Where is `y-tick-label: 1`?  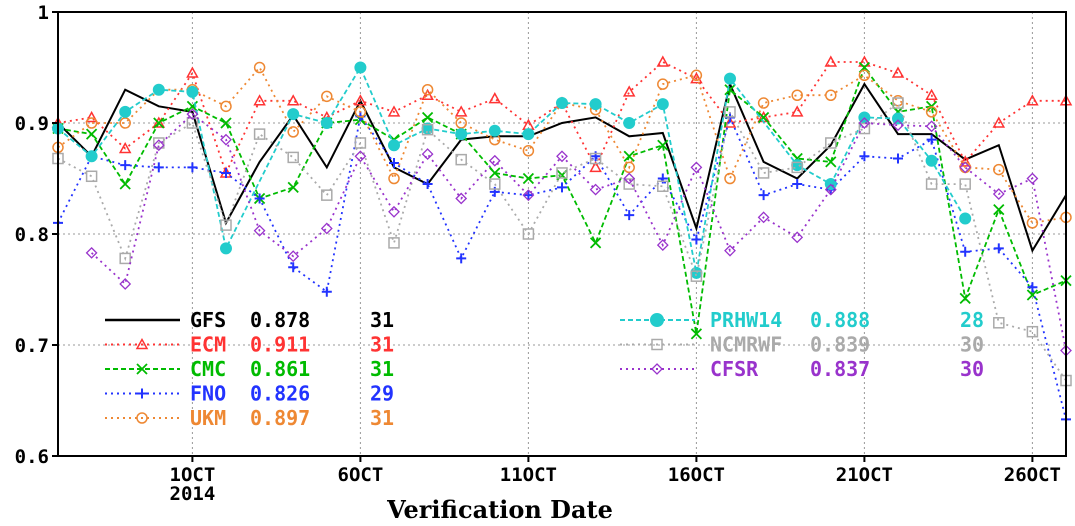
y-tick-label: 1 is located at coordinates (43, 13).